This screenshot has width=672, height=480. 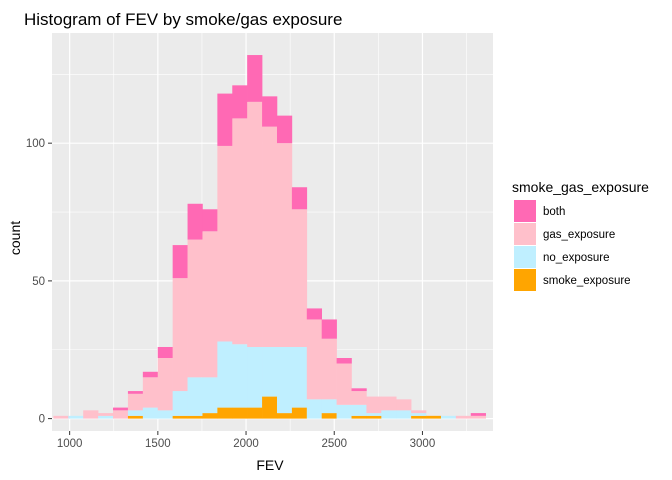 I want to click on y-tick-label: 50, so click(x=38, y=282).